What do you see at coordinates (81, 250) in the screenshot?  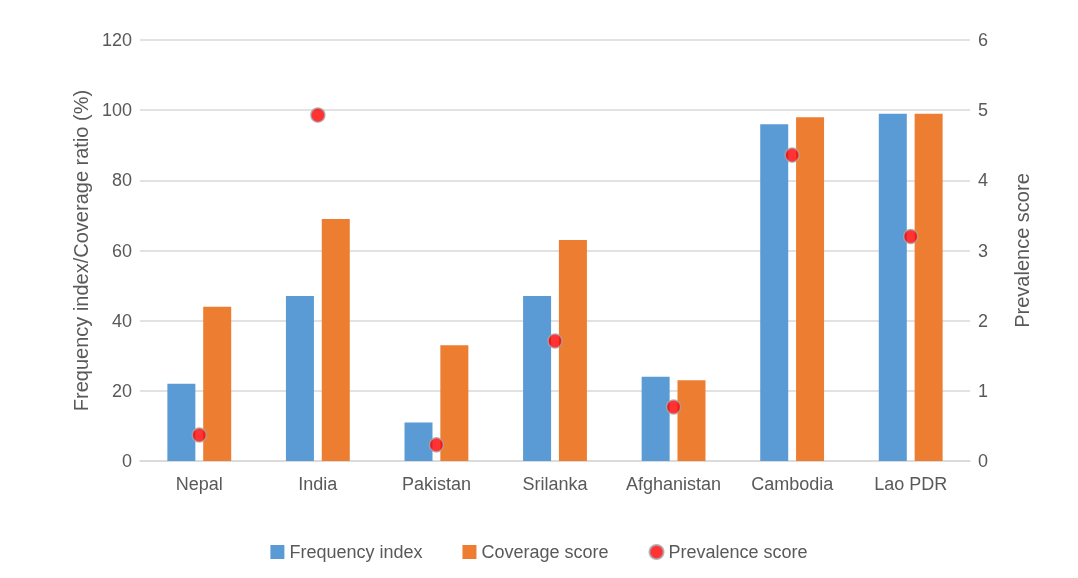 I see `y-axis-title: Frequency index/Coverage ratio (%)` at bounding box center [81, 250].